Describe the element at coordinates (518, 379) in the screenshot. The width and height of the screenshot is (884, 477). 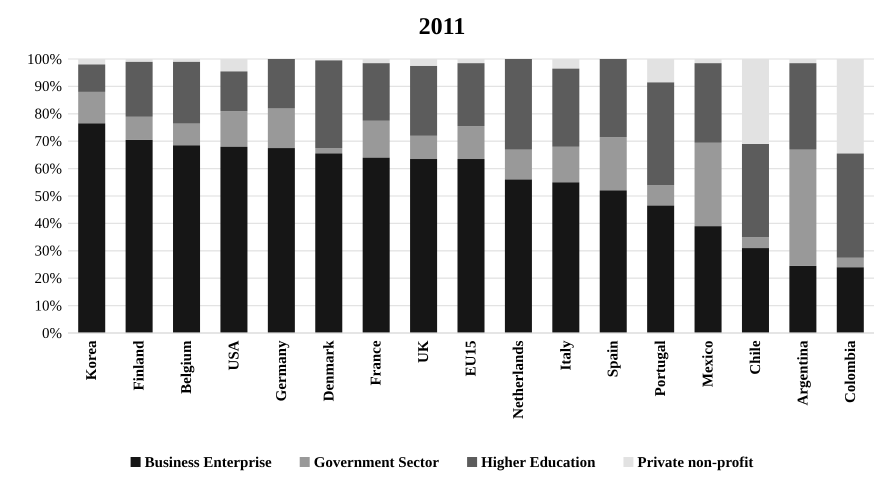
I see `x-tick-label: Netherlands` at that location.